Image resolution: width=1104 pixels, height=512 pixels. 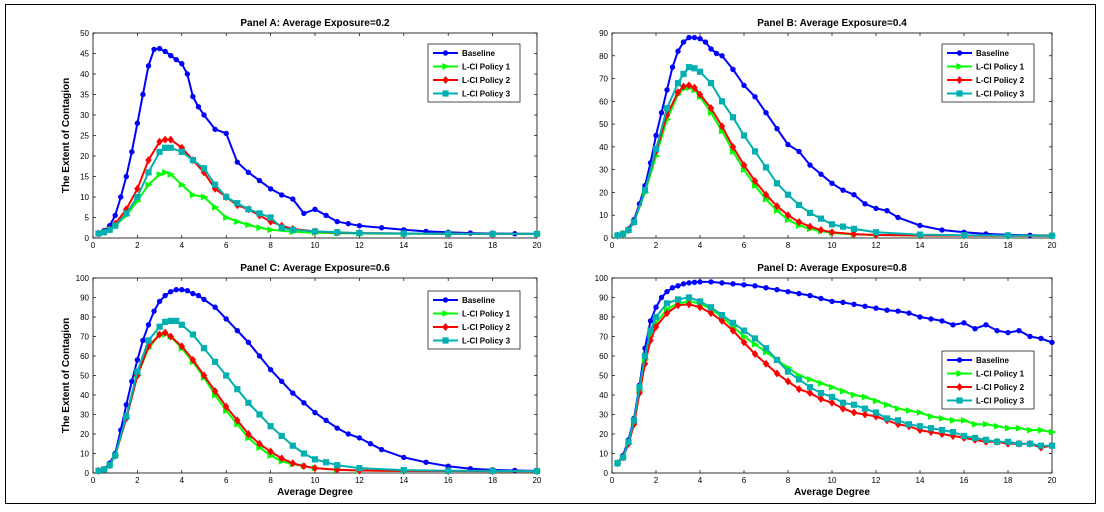 What do you see at coordinates (315, 480) in the screenshot?
I see `x-tick-label: 10` at bounding box center [315, 480].